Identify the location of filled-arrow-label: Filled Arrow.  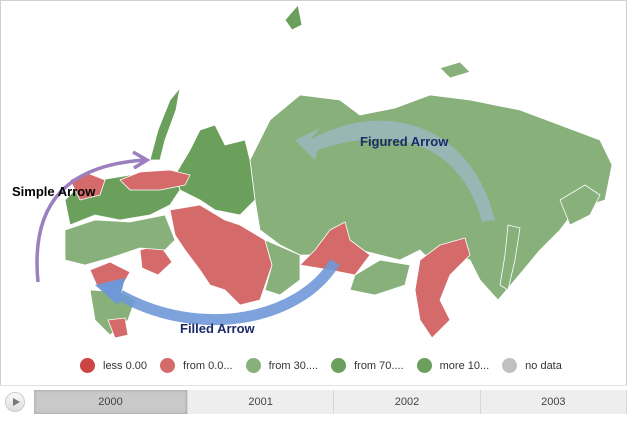
(217, 328).